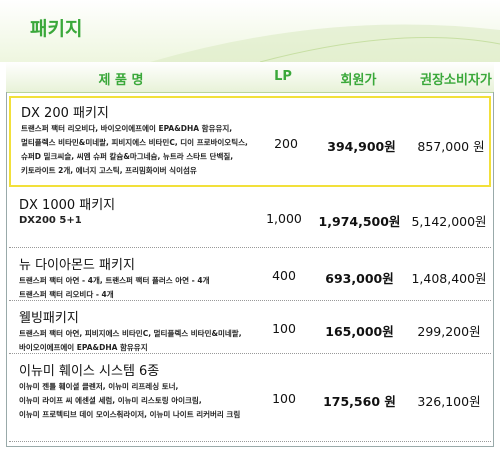 The height and width of the screenshot is (452, 500). Describe the element at coordinates (449, 401) in the screenshot. I see `retail-price: 326,100원` at that location.